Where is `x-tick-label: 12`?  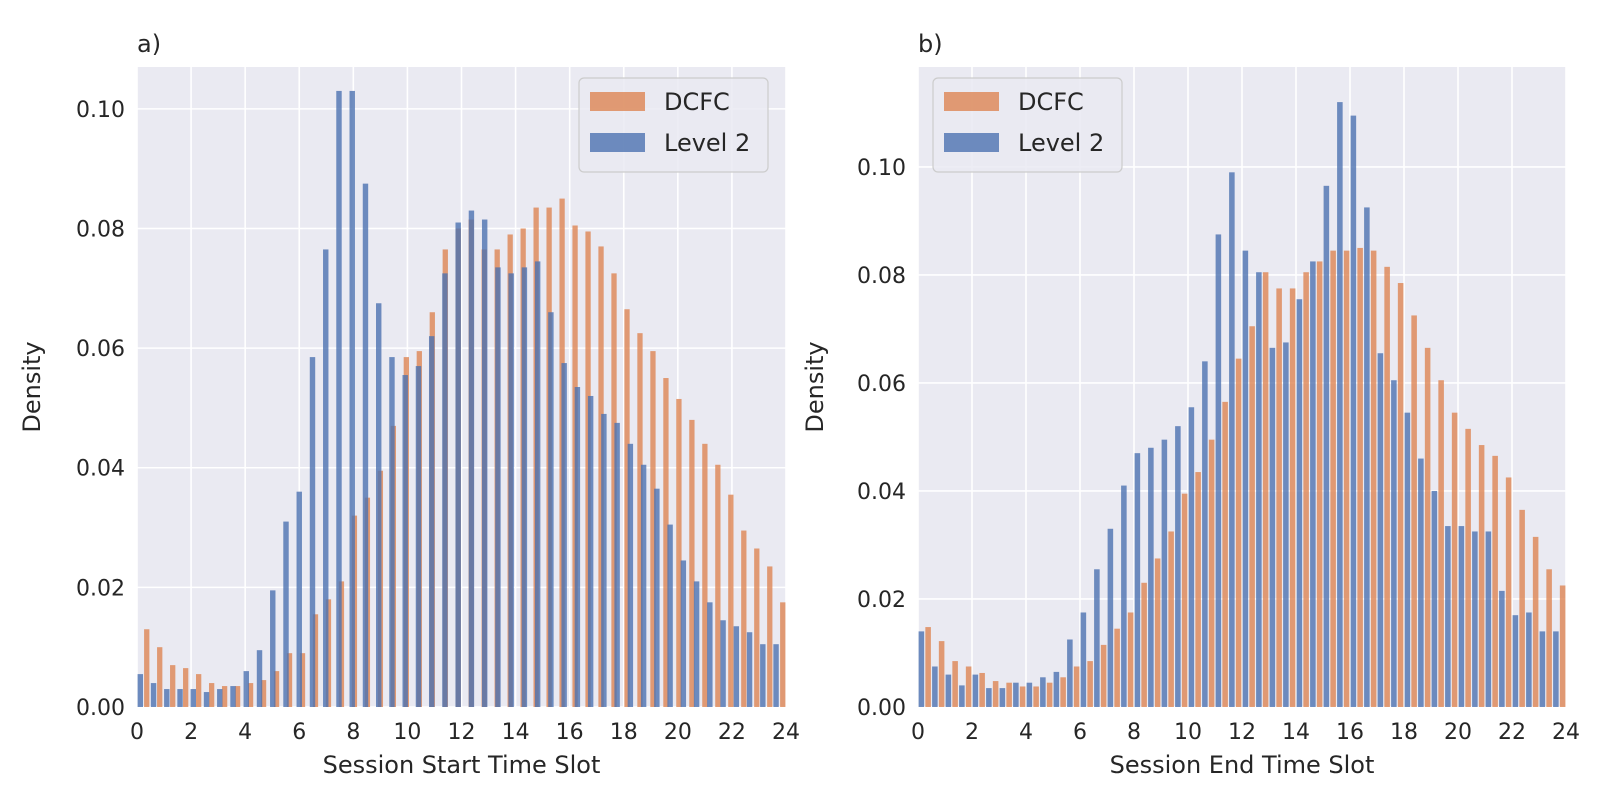
x-tick-label: 12 is located at coordinates (462, 732).